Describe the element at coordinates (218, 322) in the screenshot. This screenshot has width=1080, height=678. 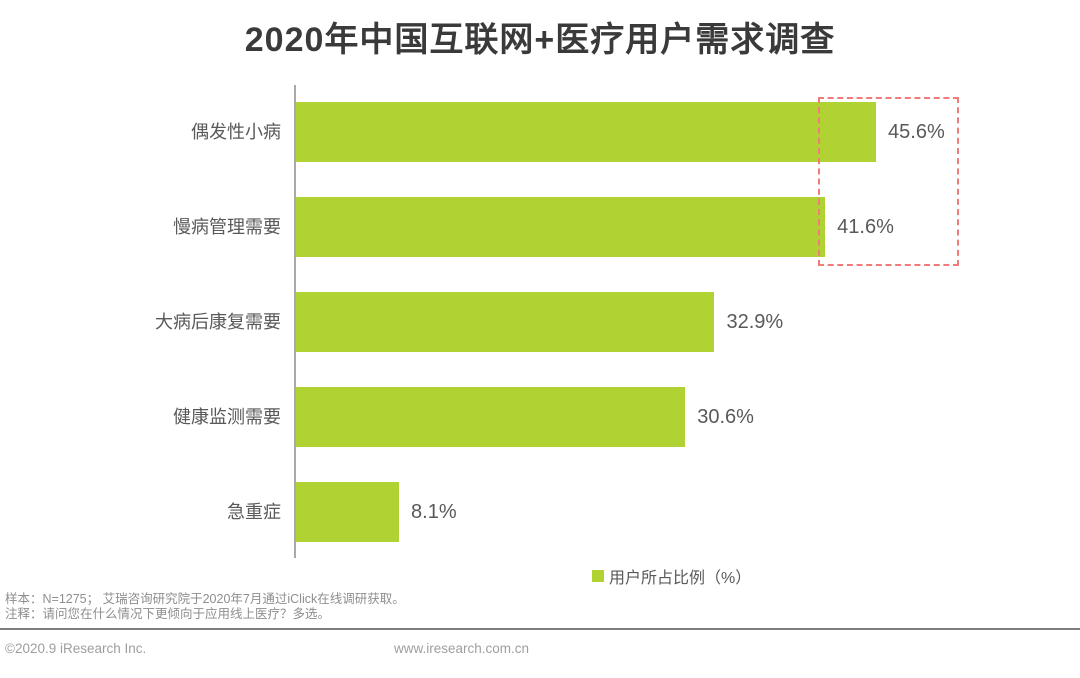
I see `category-label: 大病后康复需要` at that location.